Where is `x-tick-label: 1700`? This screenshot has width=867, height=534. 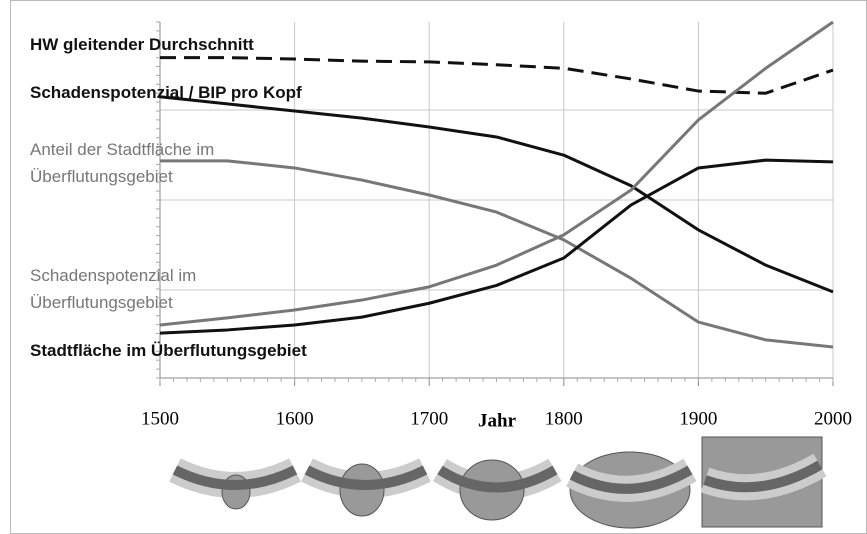
x-tick-label: 1700 is located at coordinates (429, 418).